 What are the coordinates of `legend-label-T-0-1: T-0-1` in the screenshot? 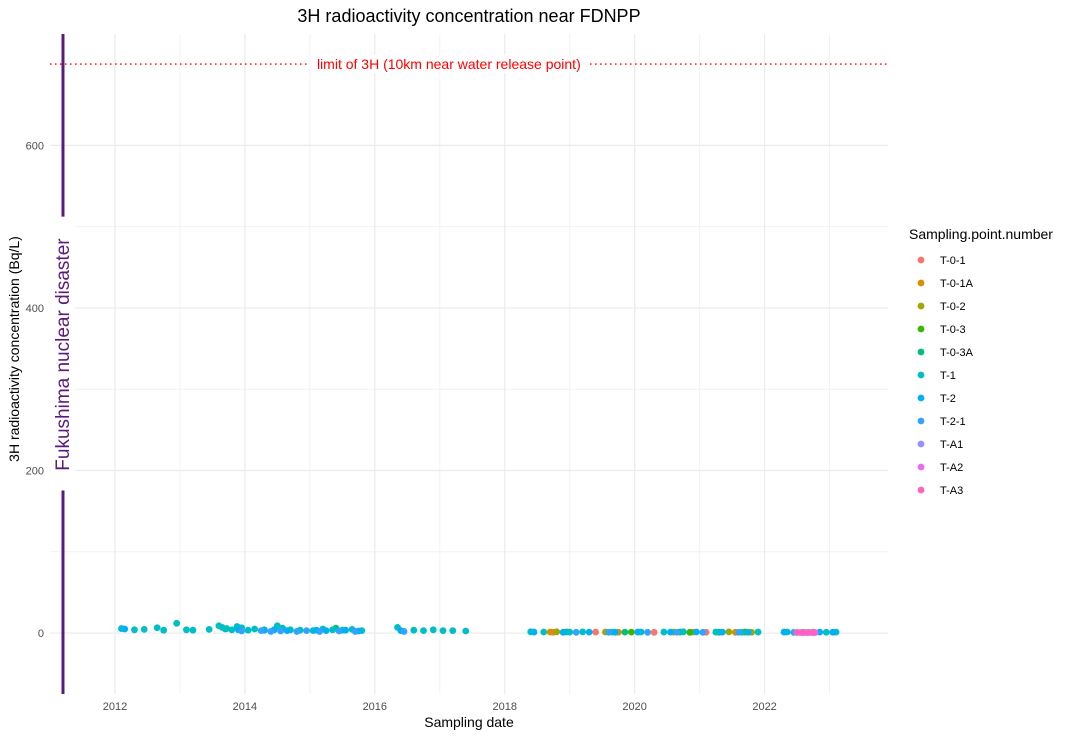 It's located at (953, 261).